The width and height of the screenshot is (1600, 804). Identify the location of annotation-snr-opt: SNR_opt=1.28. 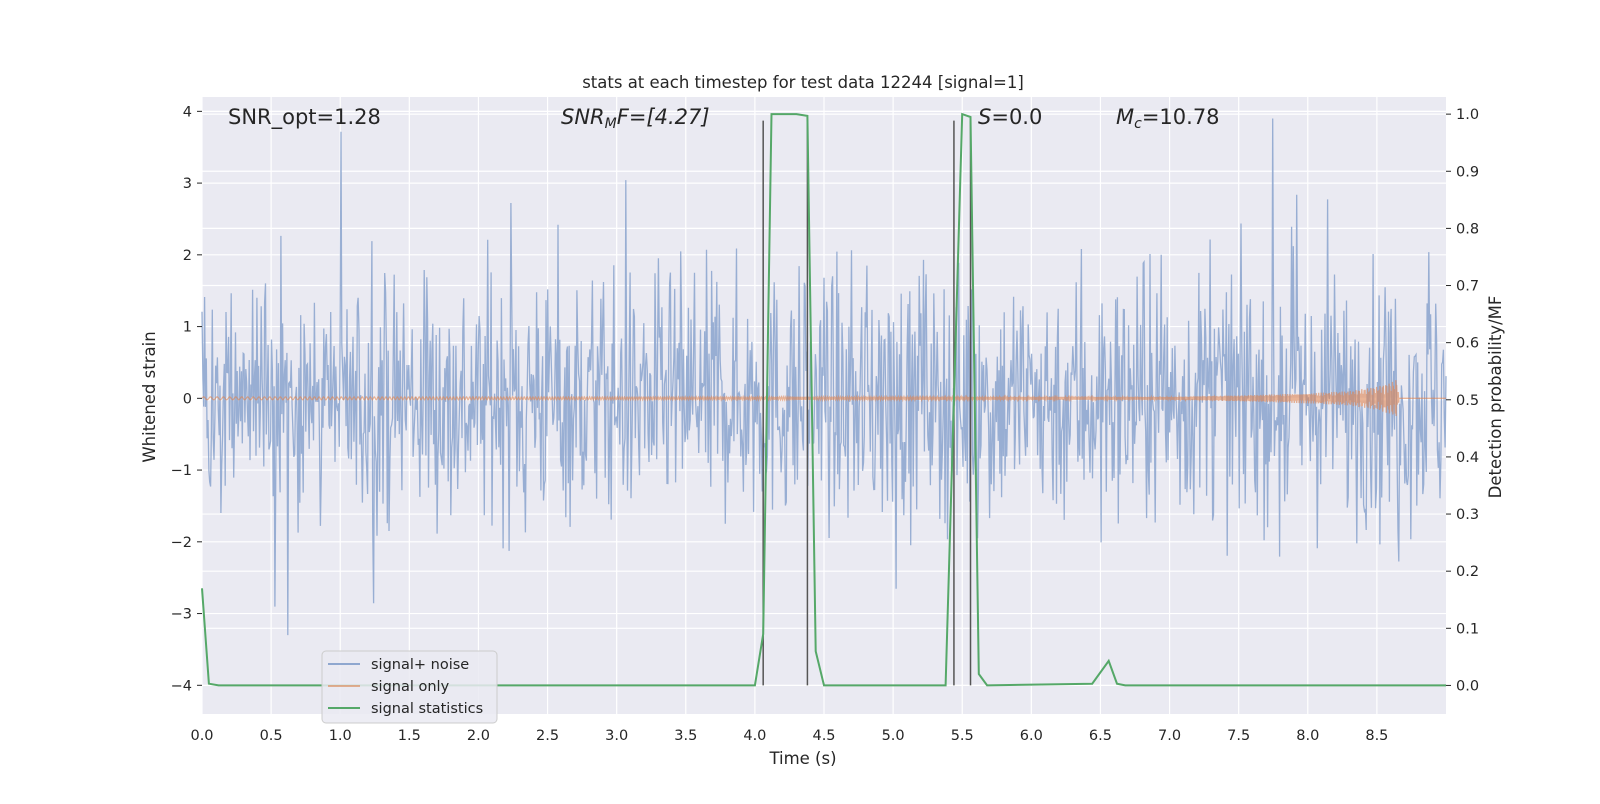
(304, 117).